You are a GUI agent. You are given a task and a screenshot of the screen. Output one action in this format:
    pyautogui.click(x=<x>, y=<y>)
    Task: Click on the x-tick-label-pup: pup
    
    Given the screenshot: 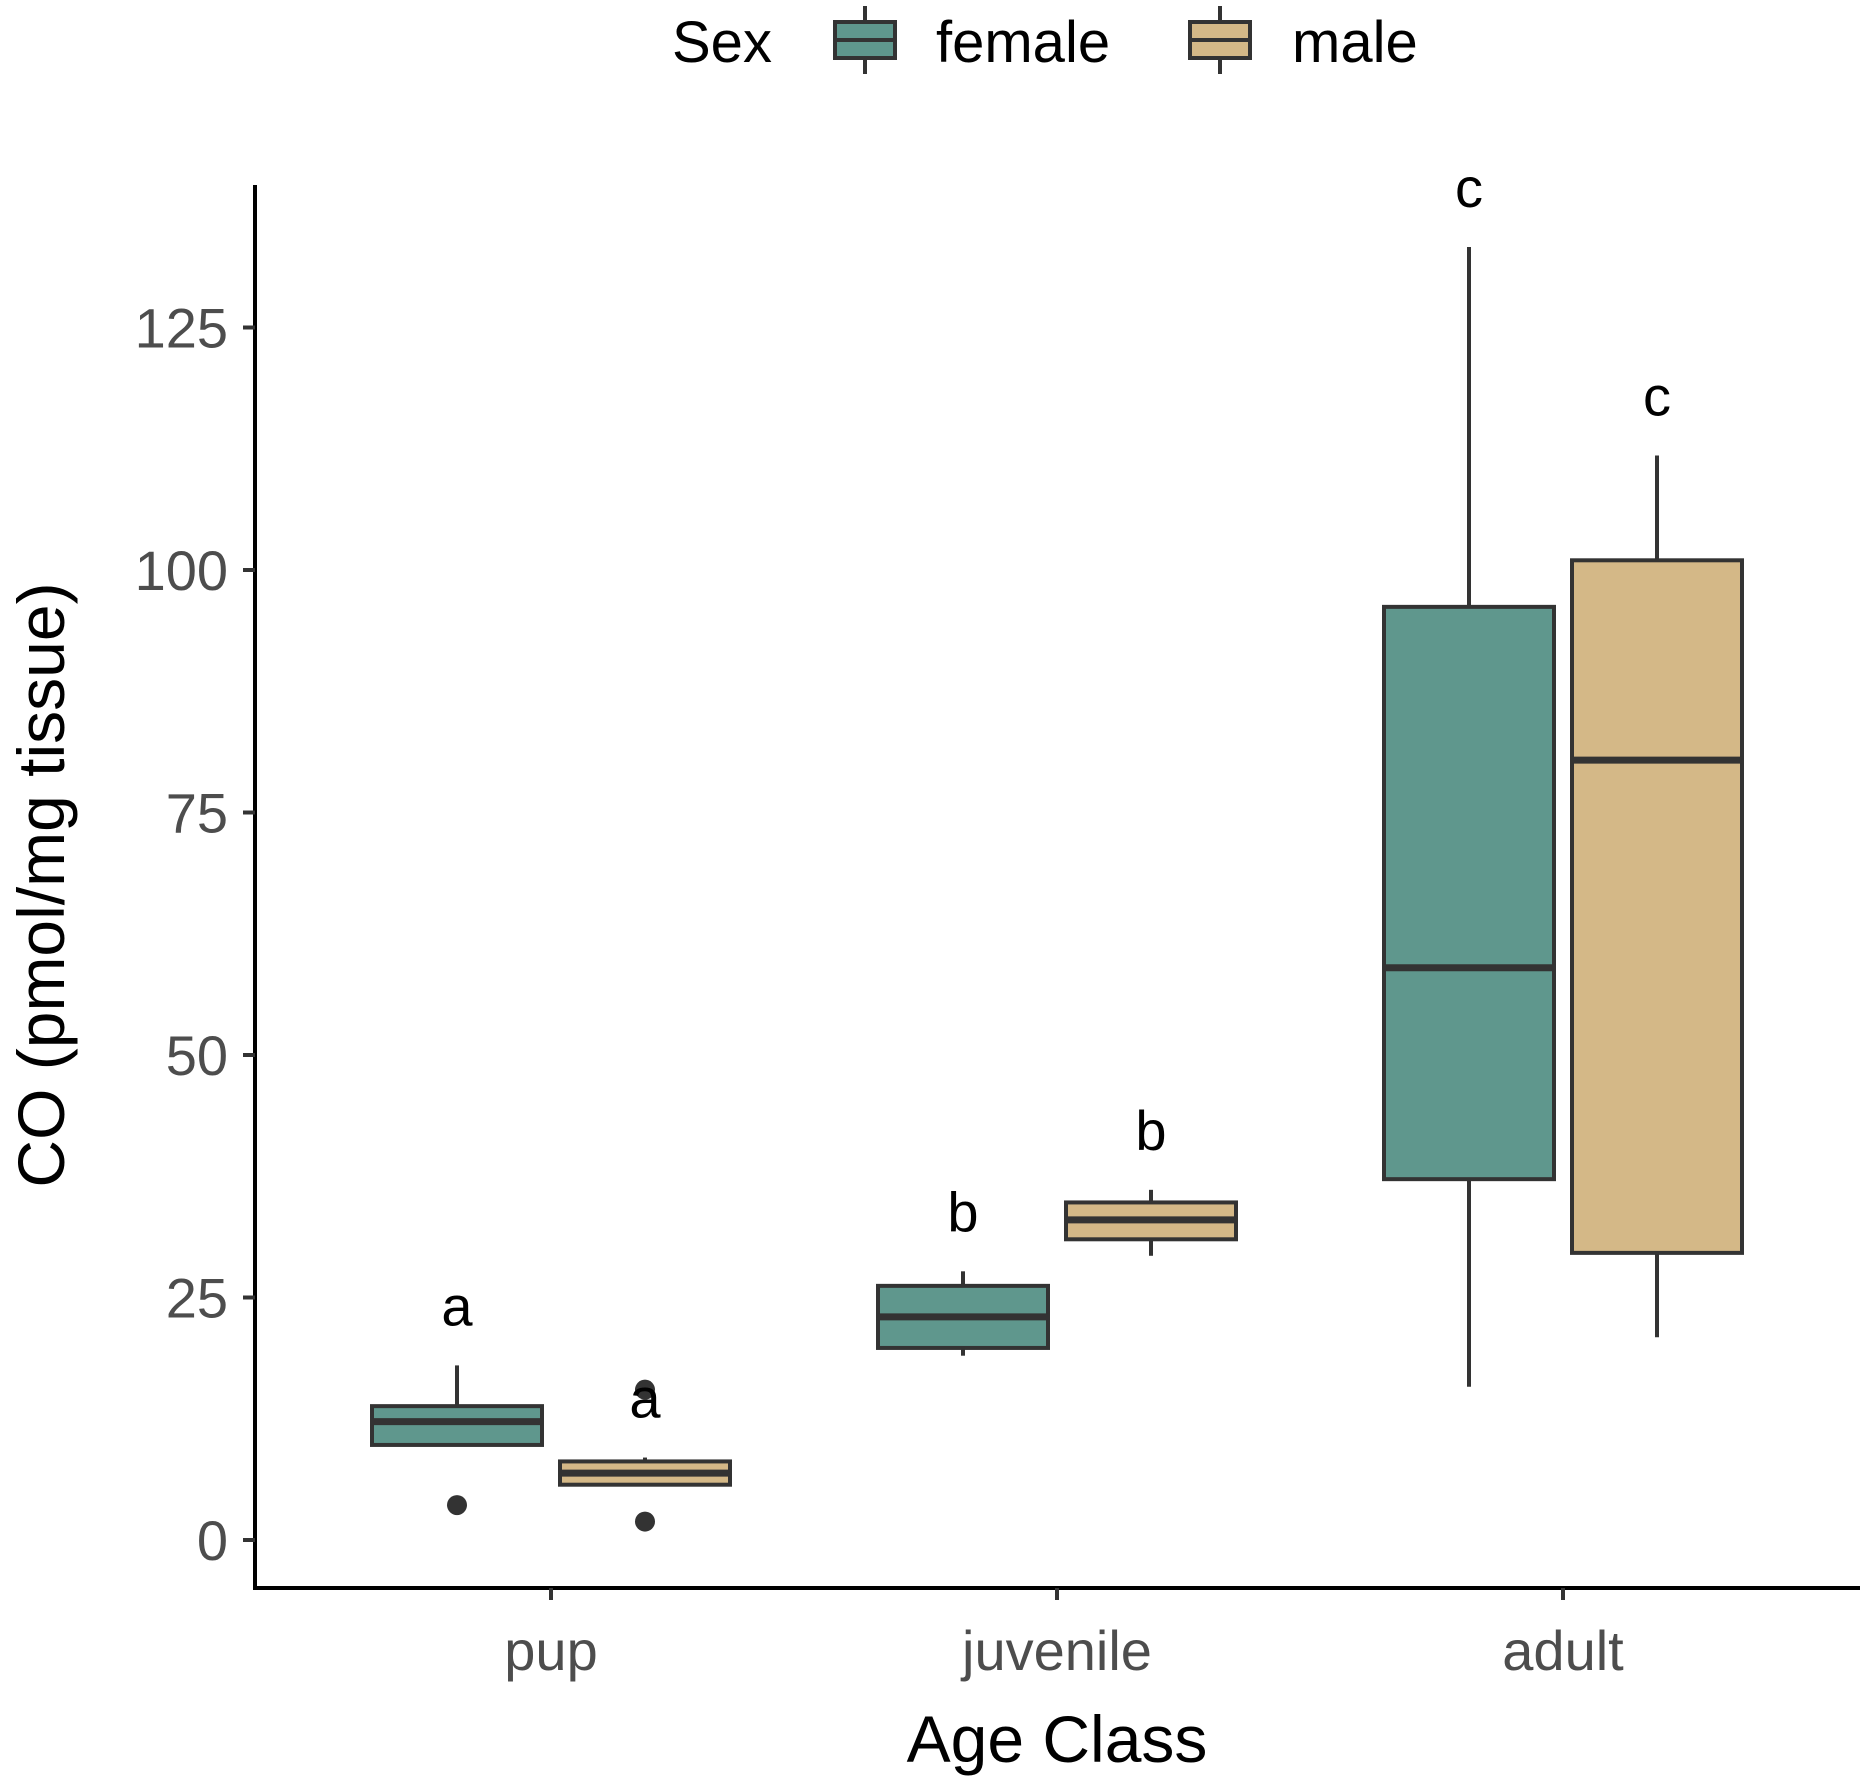 What is the action you would take?
    pyautogui.click(x=550, y=1650)
    